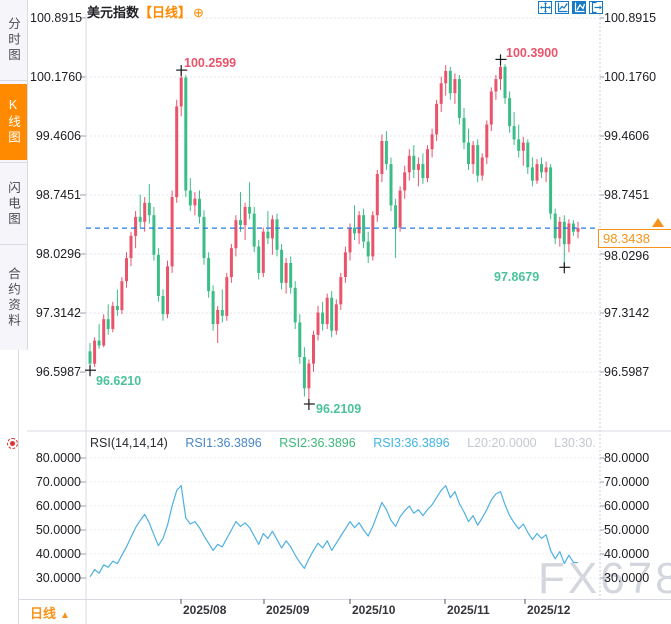  Describe the element at coordinates (575, 443) in the screenshot. I see `rsi-l30-value: L30:30.` at that location.